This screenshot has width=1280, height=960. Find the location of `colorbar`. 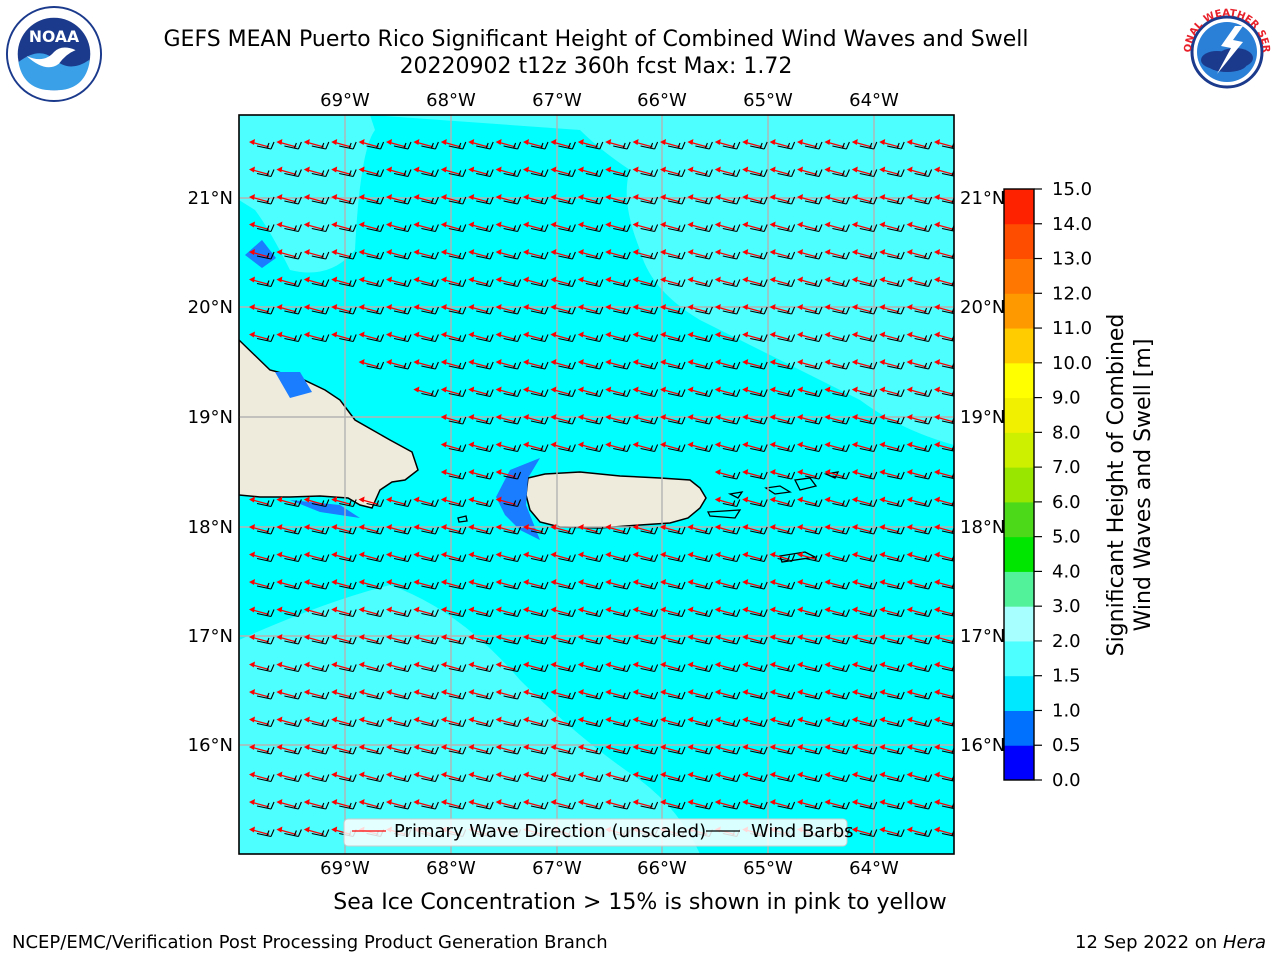

colorbar is located at coordinates (1019, 485).